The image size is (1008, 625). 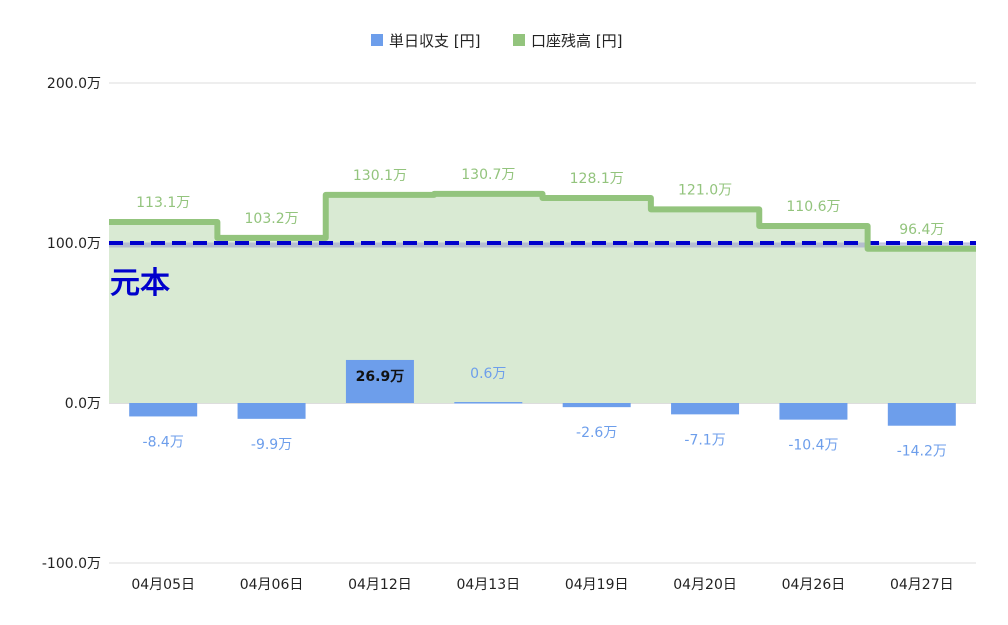 What do you see at coordinates (434, 41) in the screenshot?
I see `legend-label-daily: 単日収支 [円]` at bounding box center [434, 41].